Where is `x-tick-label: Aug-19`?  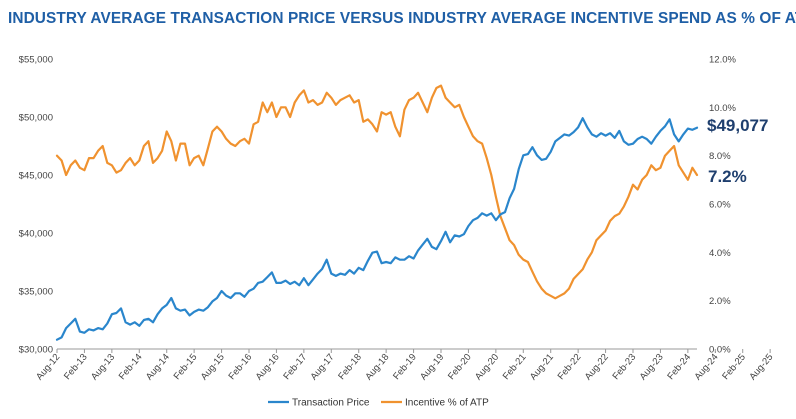 x-tick-label: Aug-19 is located at coordinates (432, 367).